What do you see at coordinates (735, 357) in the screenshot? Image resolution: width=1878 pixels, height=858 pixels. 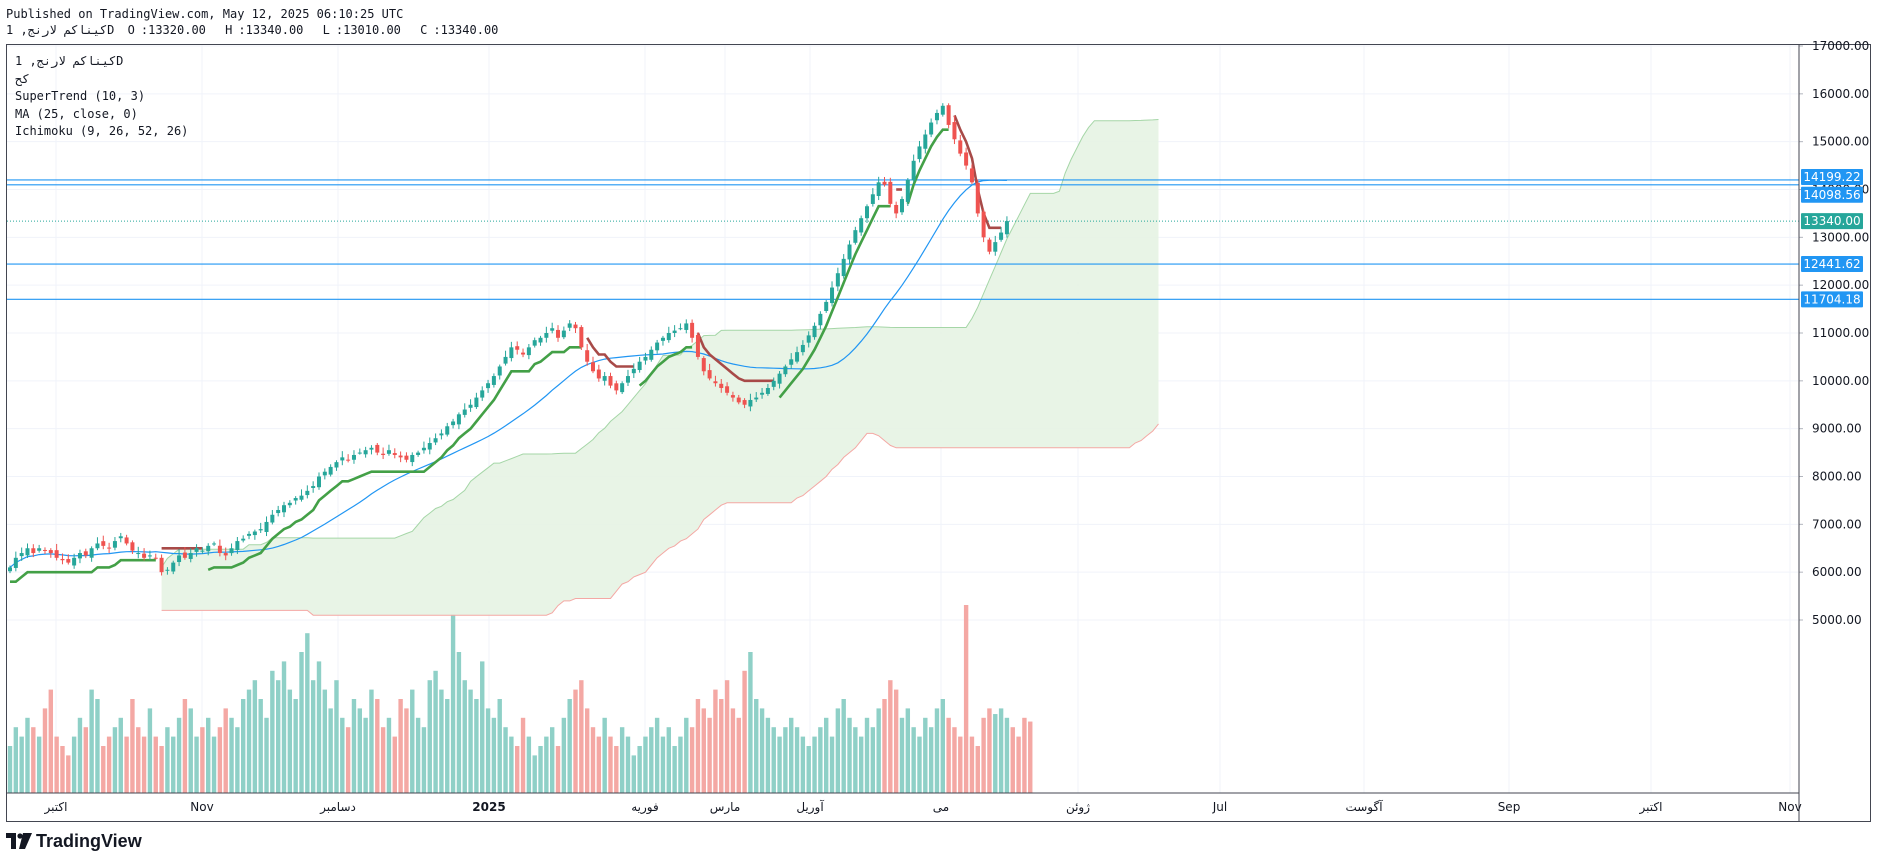 I see `supertrend-down` at bounding box center [735, 357].